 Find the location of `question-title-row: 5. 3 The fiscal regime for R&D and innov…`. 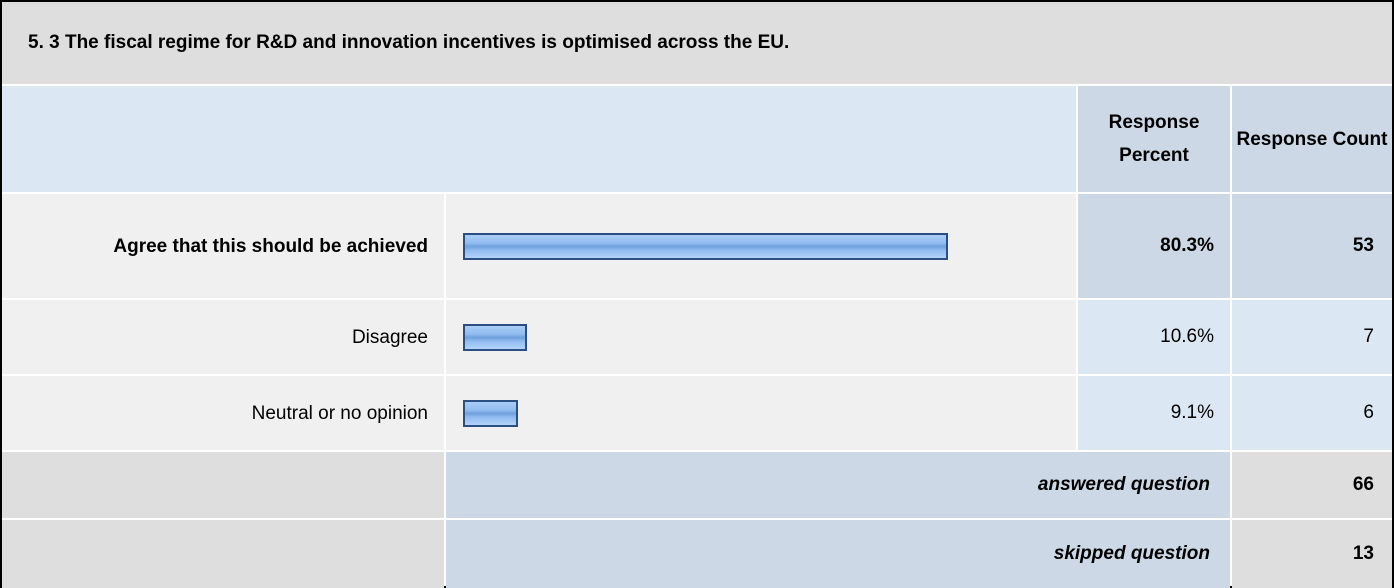

question-title-row: 5. 3 The fiscal regime for R&D and innov… is located at coordinates (697, 44).